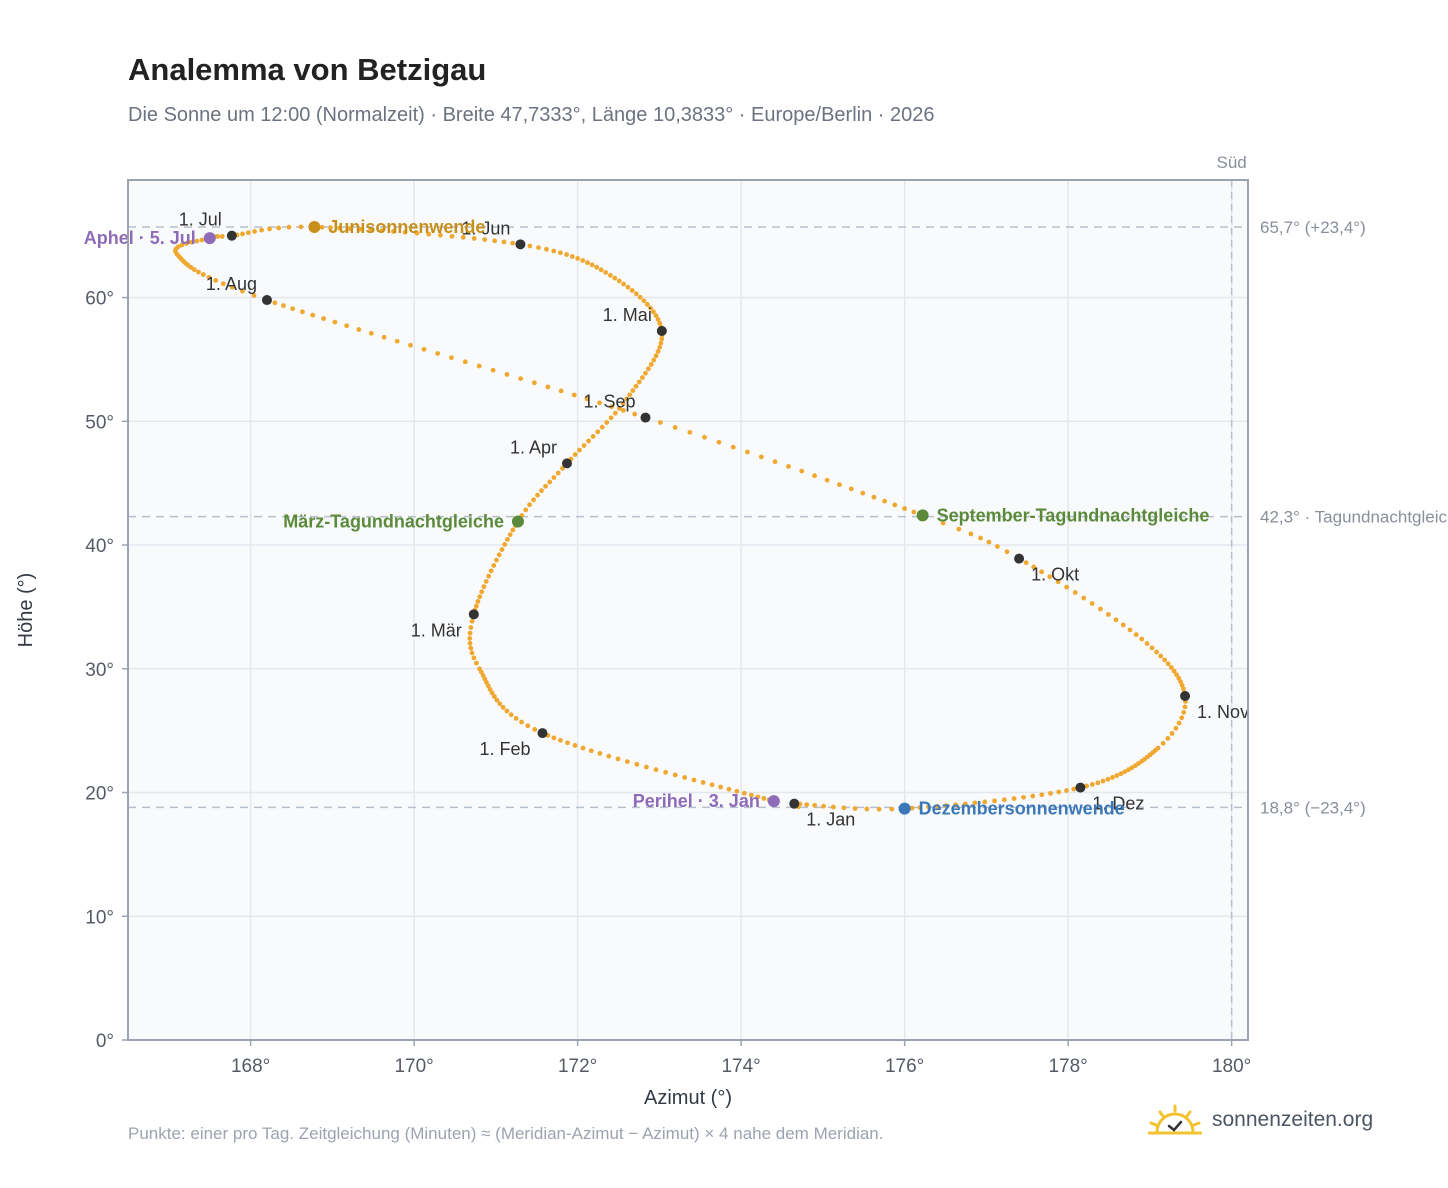 The width and height of the screenshot is (1448, 1188). What do you see at coordinates (740, 1066) in the screenshot?
I see `x-tick-label: 174°` at bounding box center [740, 1066].